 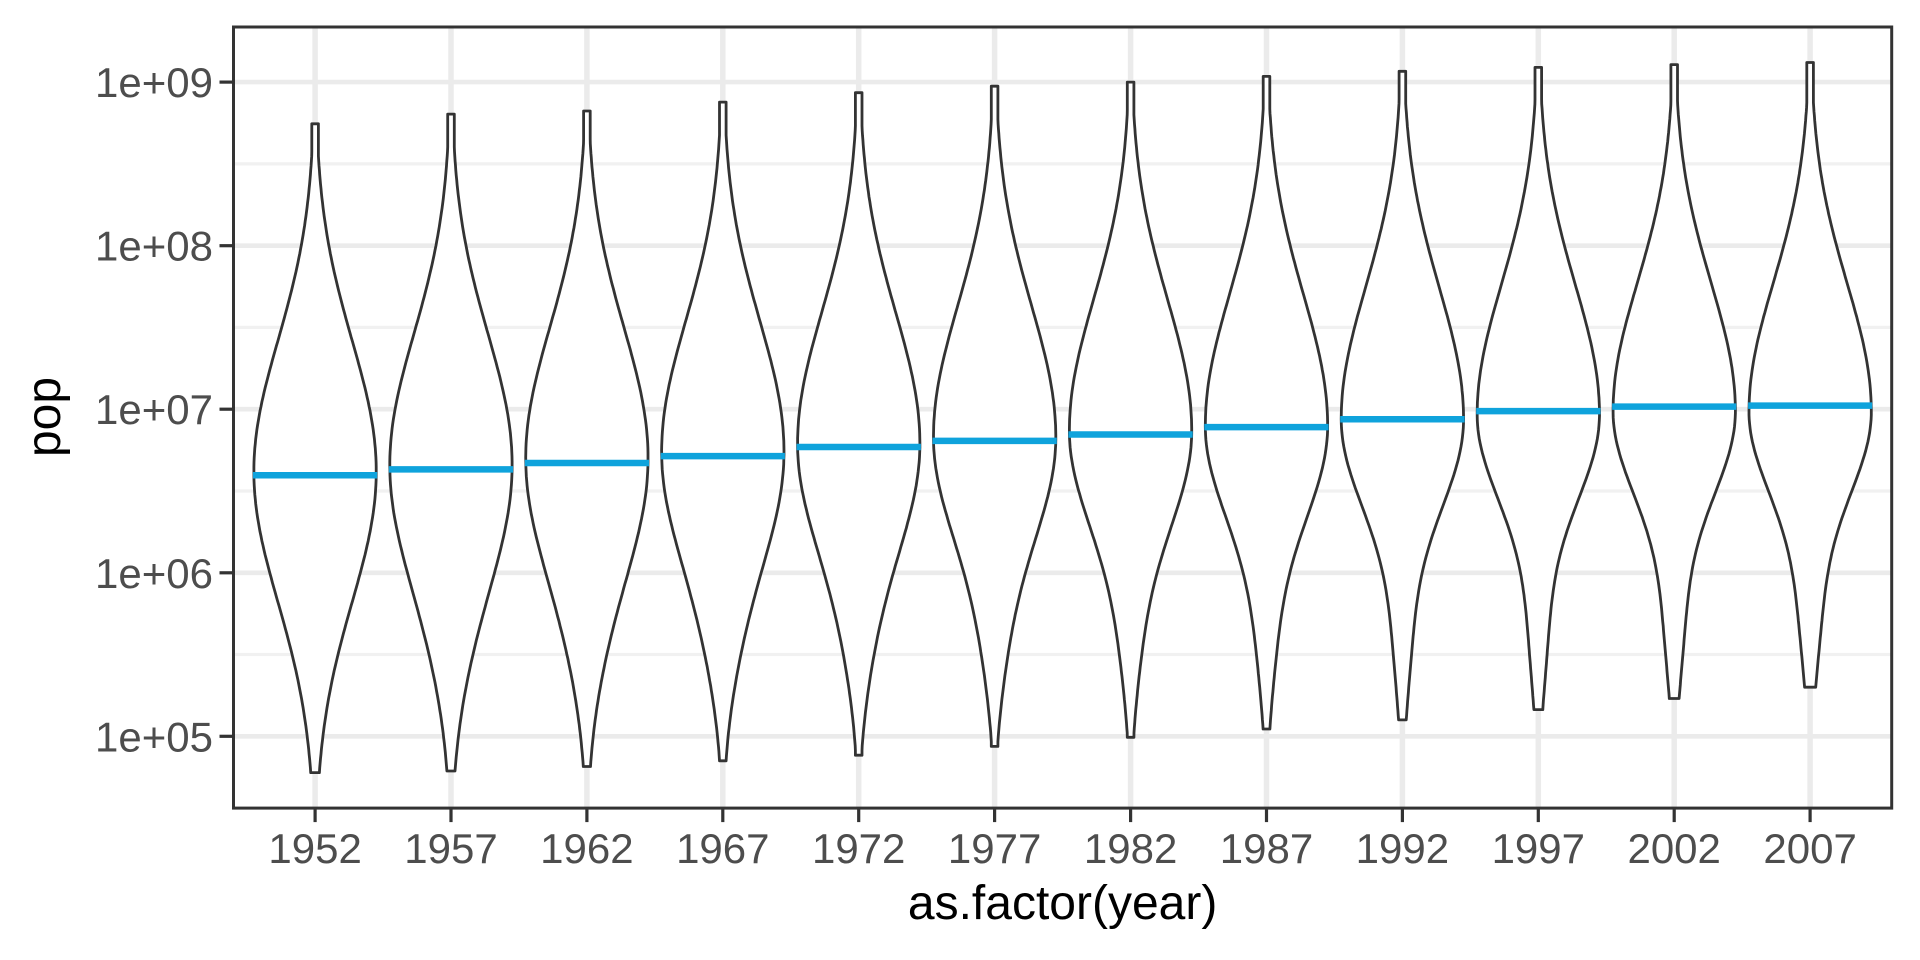 I want to click on violin-2002, so click(x=1674, y=381).